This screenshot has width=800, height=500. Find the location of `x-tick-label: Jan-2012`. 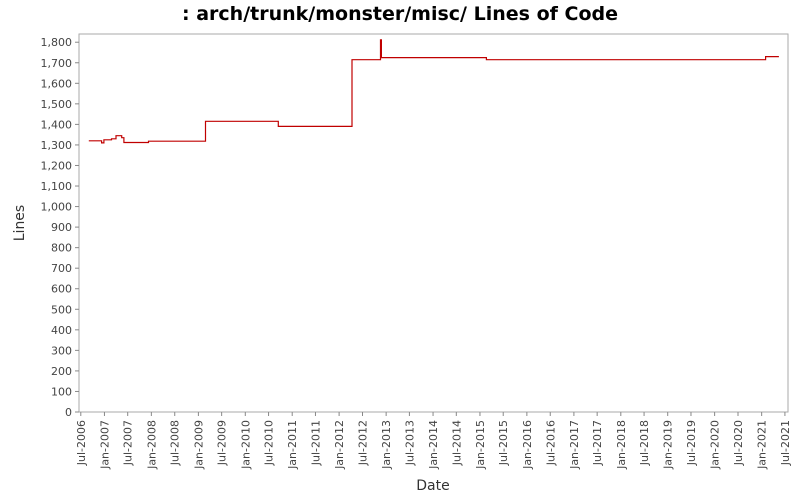

x-tick-label: Jan-2012 is located at coordinates (339, 445).